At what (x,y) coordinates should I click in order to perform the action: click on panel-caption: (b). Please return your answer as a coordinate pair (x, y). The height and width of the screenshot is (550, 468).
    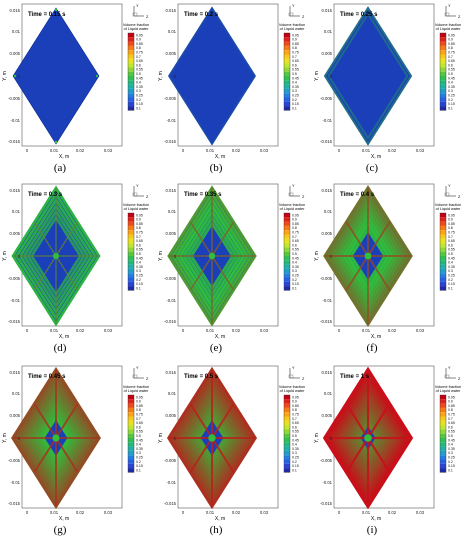
    Looking at the image, I should click on (216, 168).